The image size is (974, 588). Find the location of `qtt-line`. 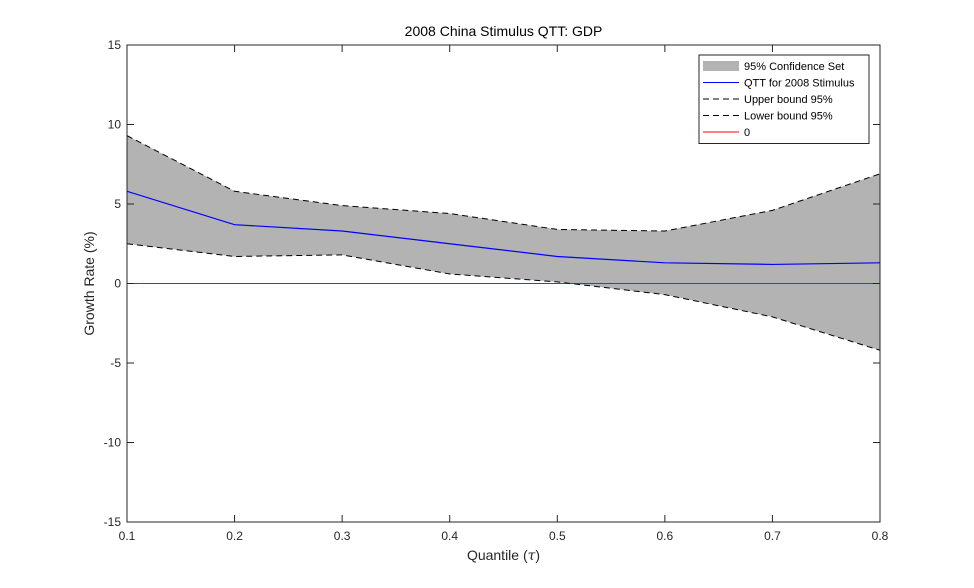

qtt-line is located at coordinates (503, 228).